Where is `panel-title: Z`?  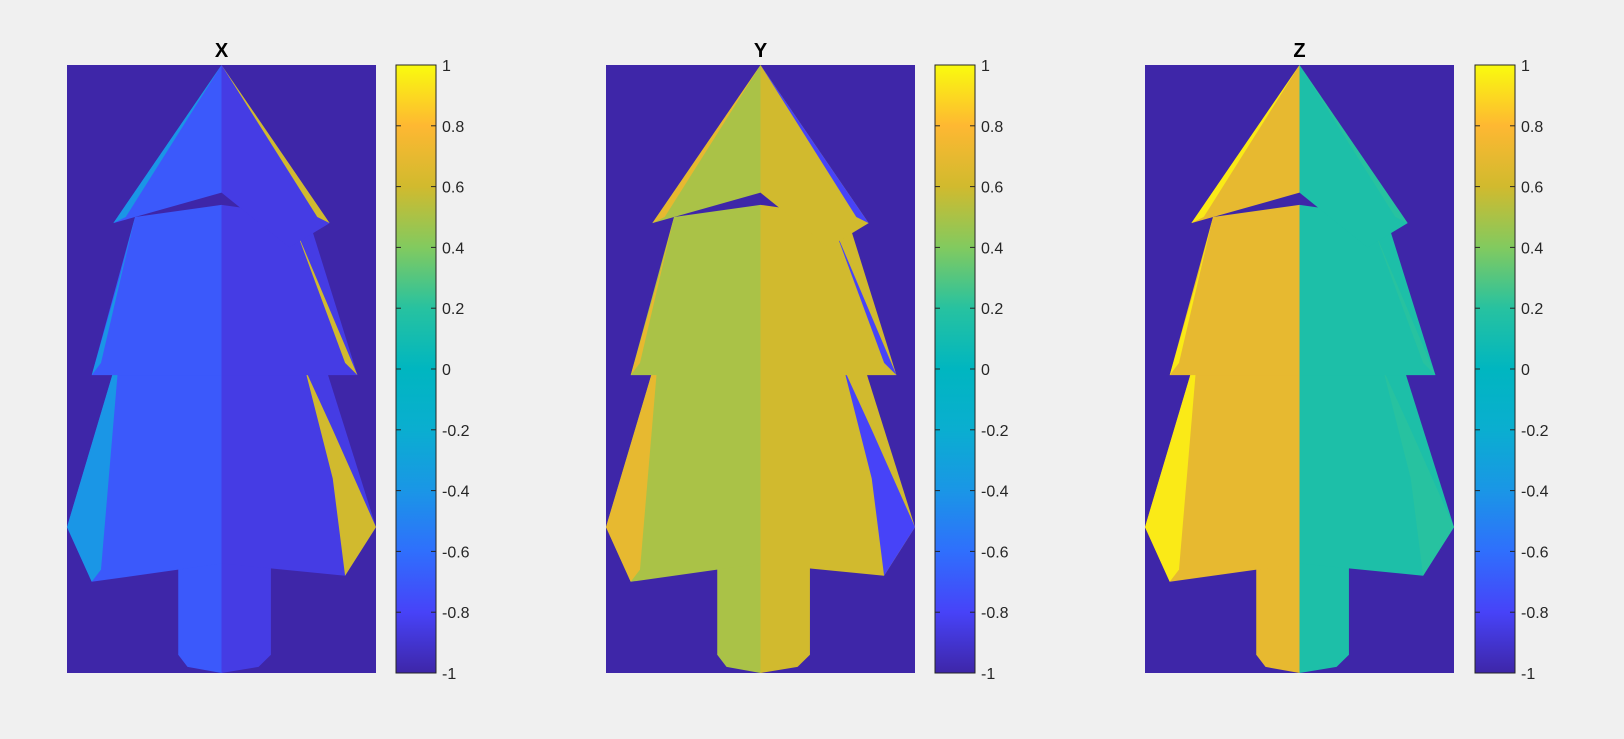 panel-title: Z is located at coordinates (1299, 51).